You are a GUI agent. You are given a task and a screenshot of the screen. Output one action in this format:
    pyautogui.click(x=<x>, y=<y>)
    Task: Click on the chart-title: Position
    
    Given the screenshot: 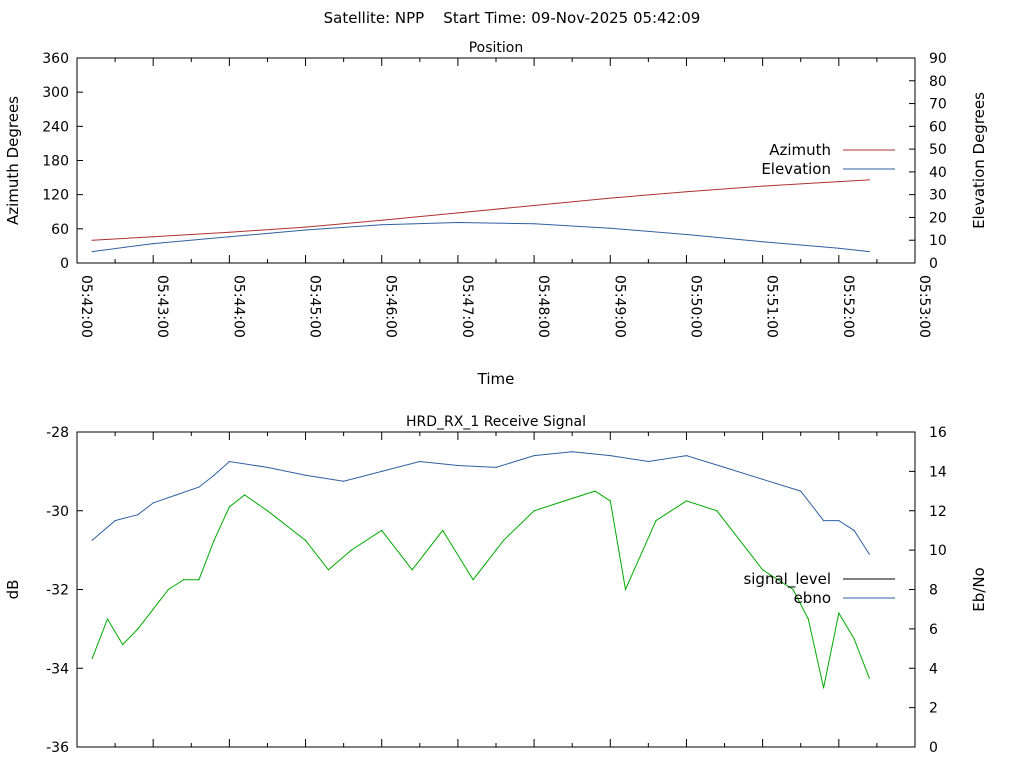 What is the action you would take?
    pyautogui.click(x=496, y=48)
    